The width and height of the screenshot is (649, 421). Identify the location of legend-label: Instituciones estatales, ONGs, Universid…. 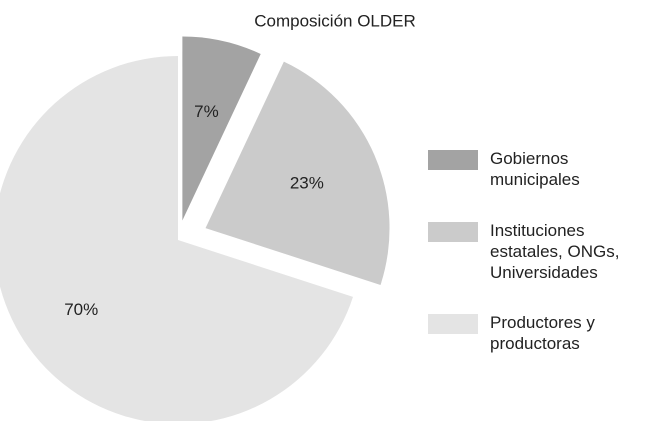
(555, 251).